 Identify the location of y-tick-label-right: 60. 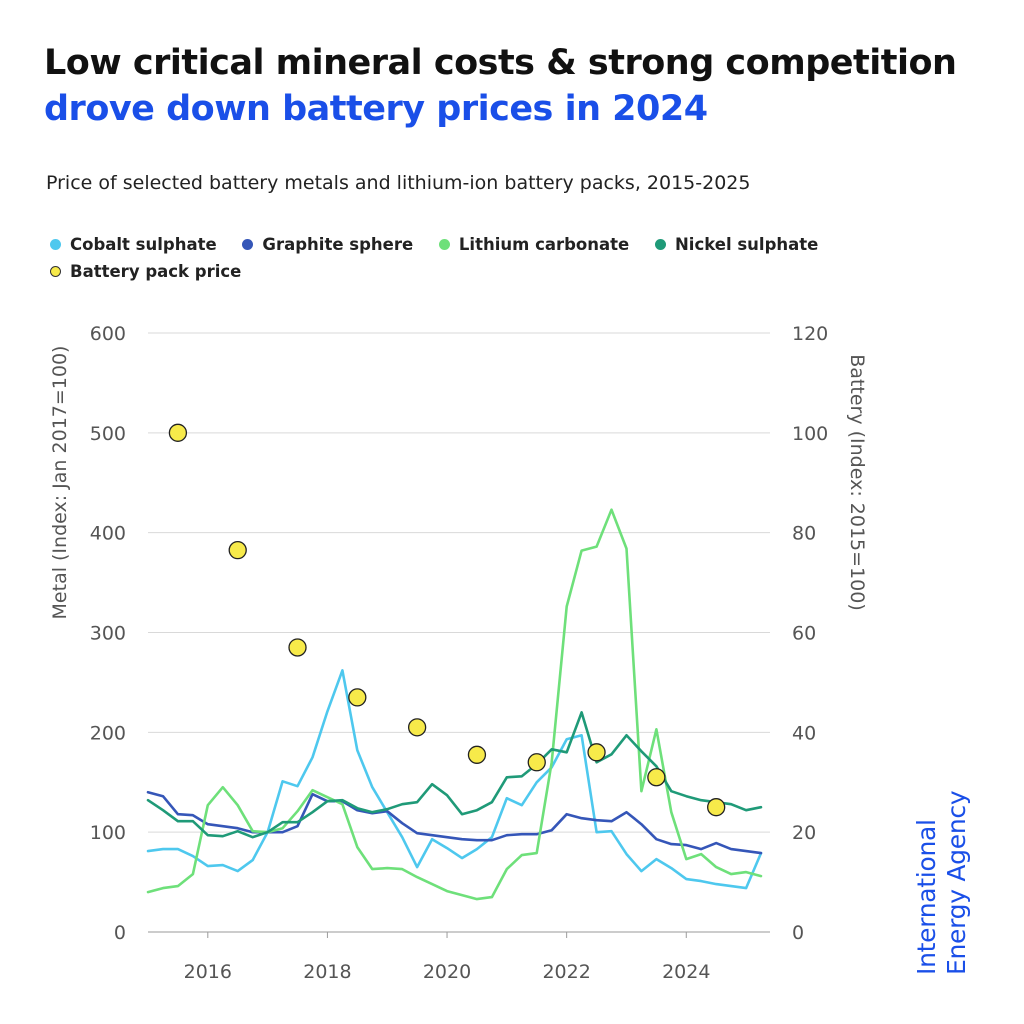
(804, 634).